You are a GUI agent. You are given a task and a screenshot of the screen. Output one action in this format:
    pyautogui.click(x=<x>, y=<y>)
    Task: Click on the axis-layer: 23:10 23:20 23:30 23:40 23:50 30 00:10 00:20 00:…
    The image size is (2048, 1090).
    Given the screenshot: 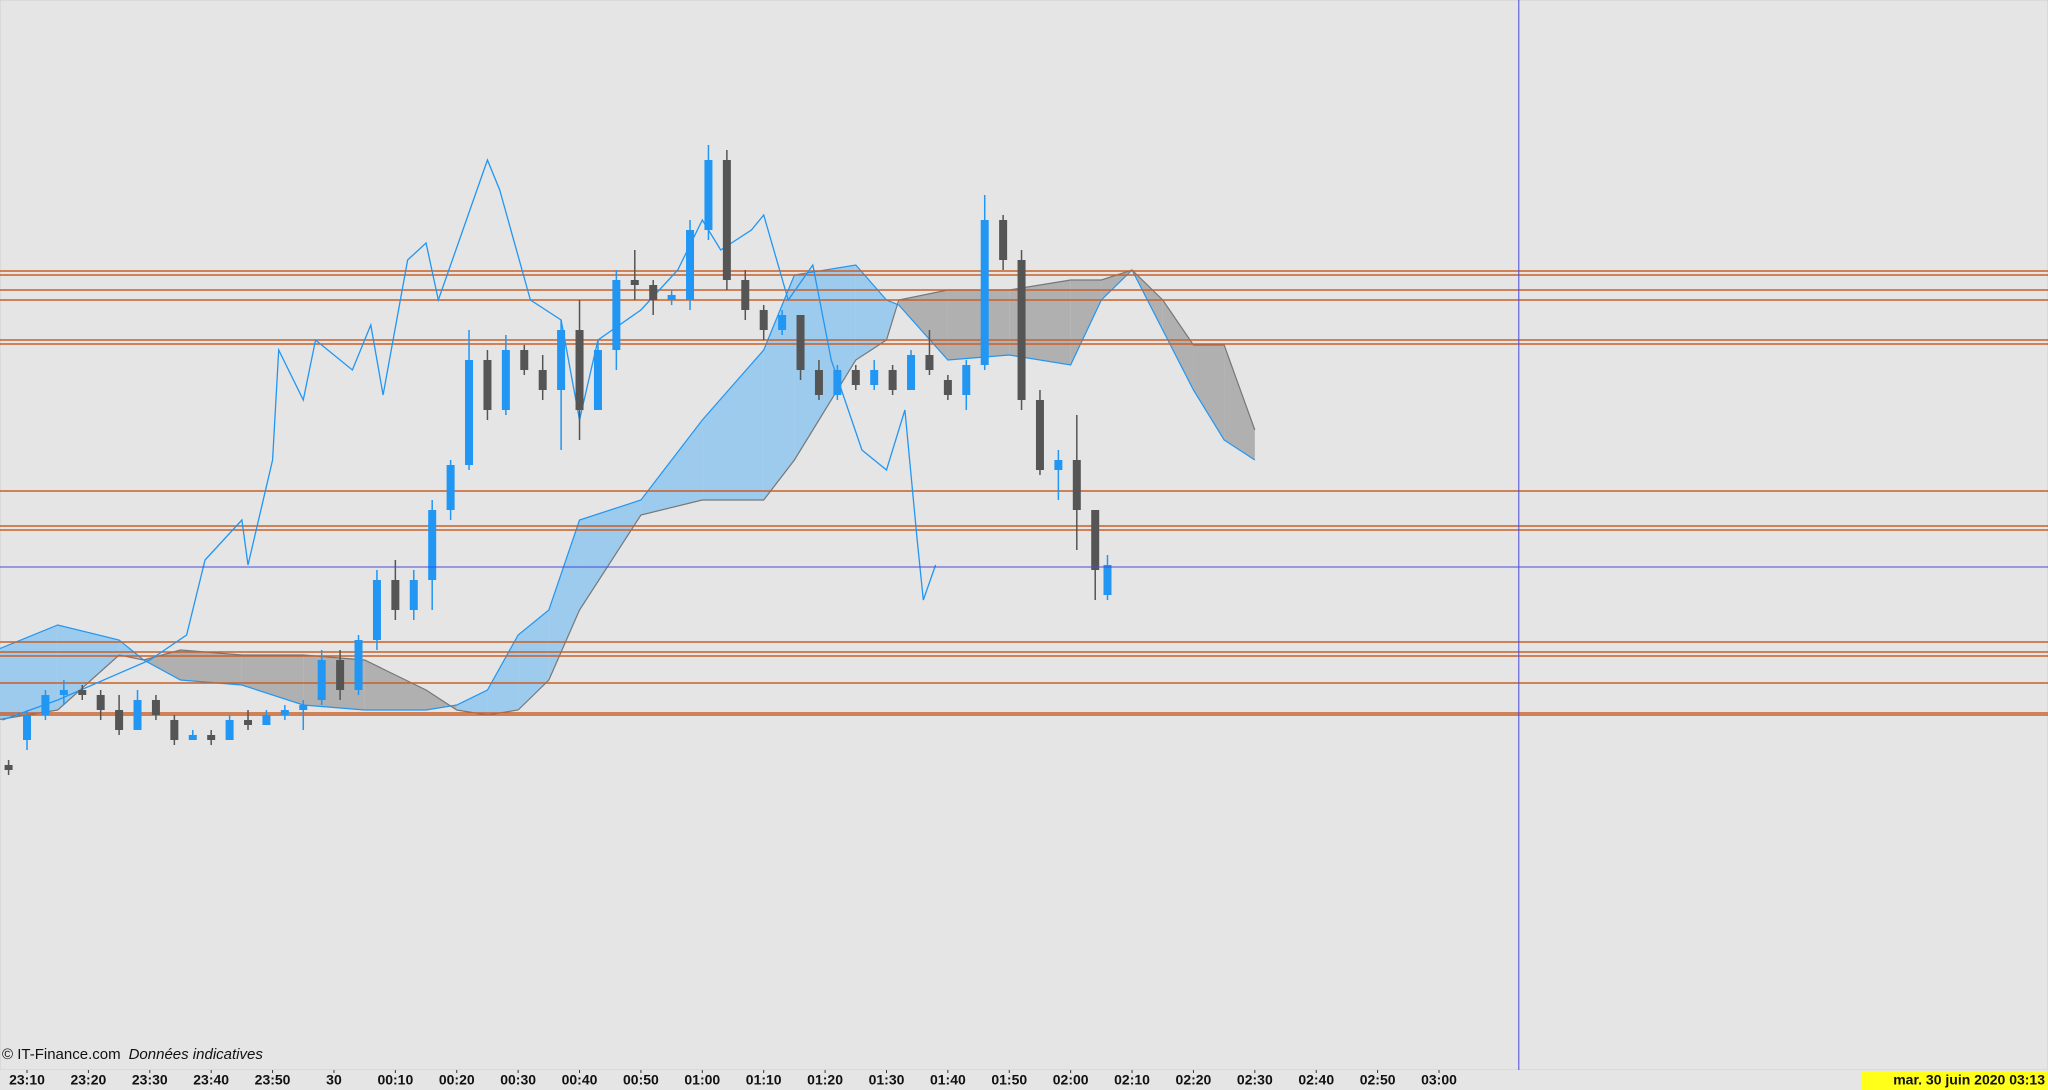 What is the action you would take?
    pyautogui.click(x=733, y=1079)
    